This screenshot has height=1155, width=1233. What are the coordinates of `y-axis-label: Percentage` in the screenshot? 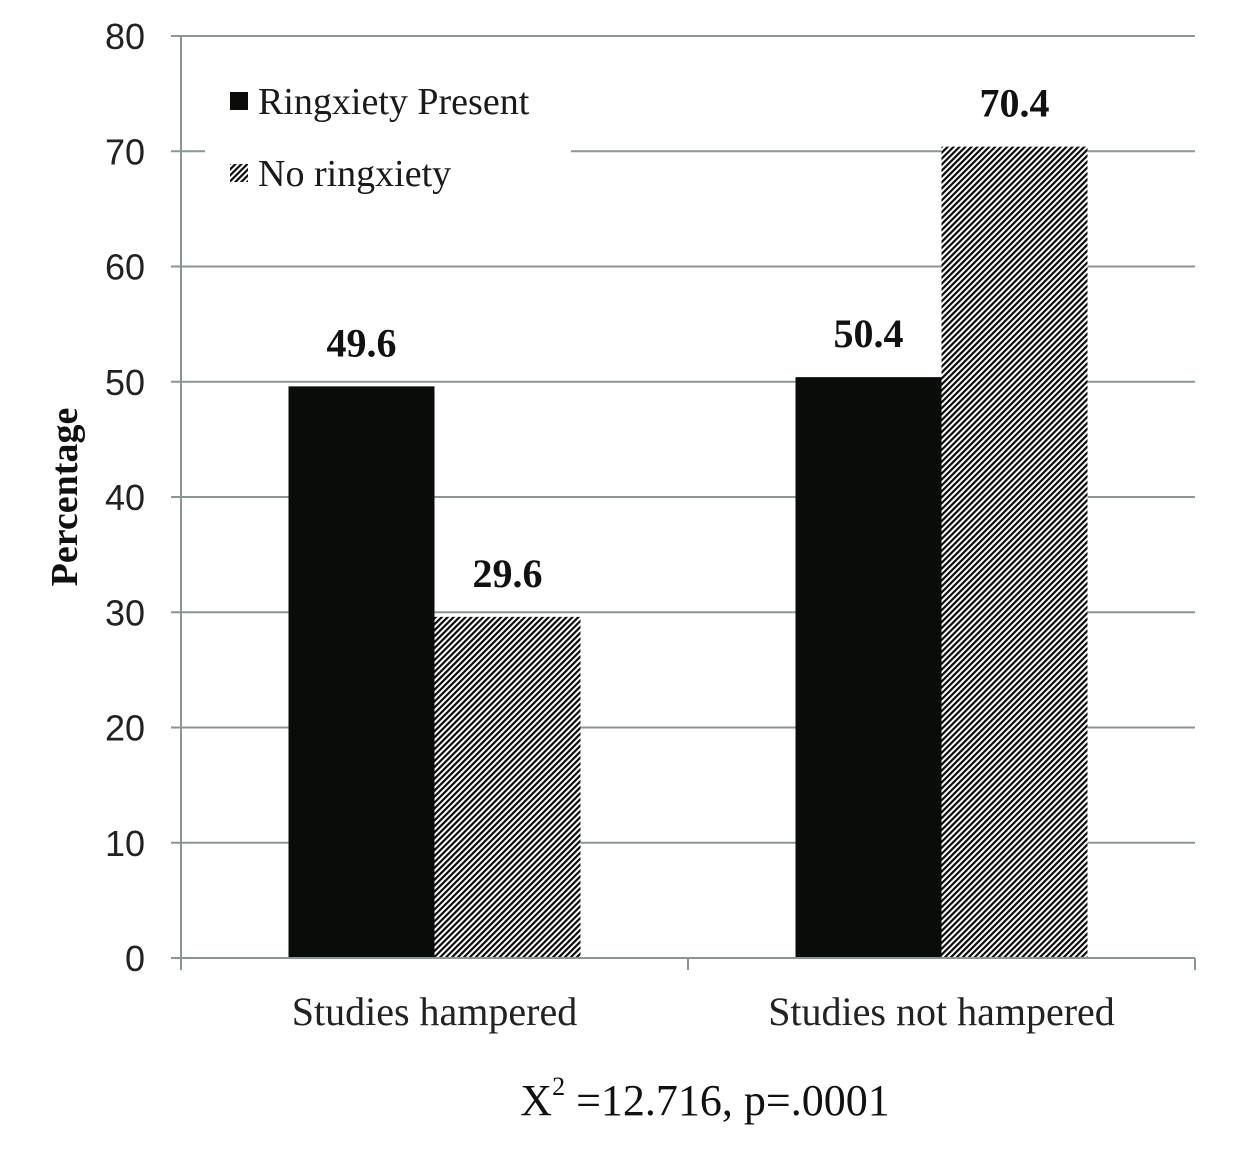 It's located at (65, 497).